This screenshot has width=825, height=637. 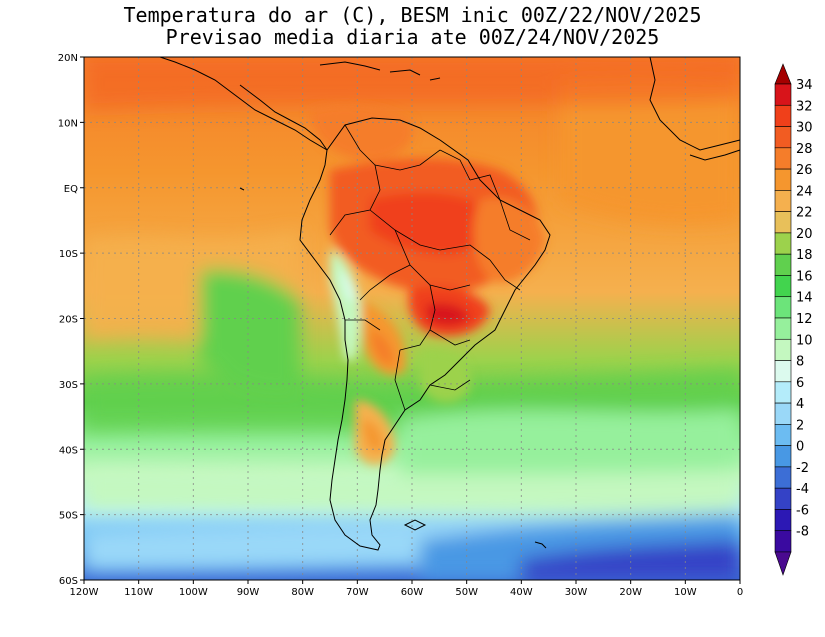 I want to click on lon-label: 90W, so click(x=248, y=592).